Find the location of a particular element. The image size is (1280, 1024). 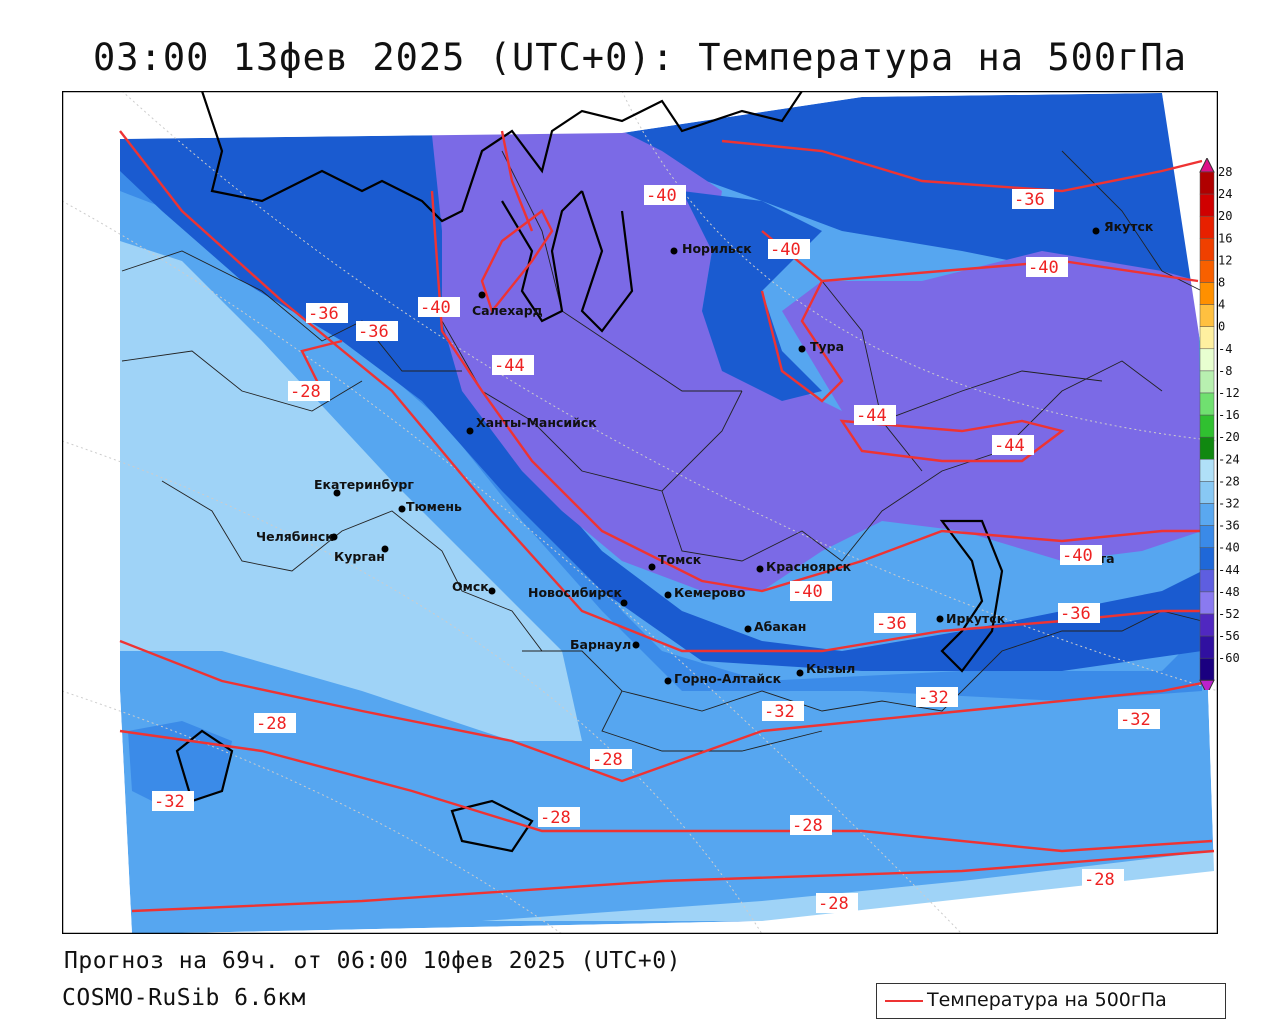

scale-top-arrow is located at coordinates (1207, 164).